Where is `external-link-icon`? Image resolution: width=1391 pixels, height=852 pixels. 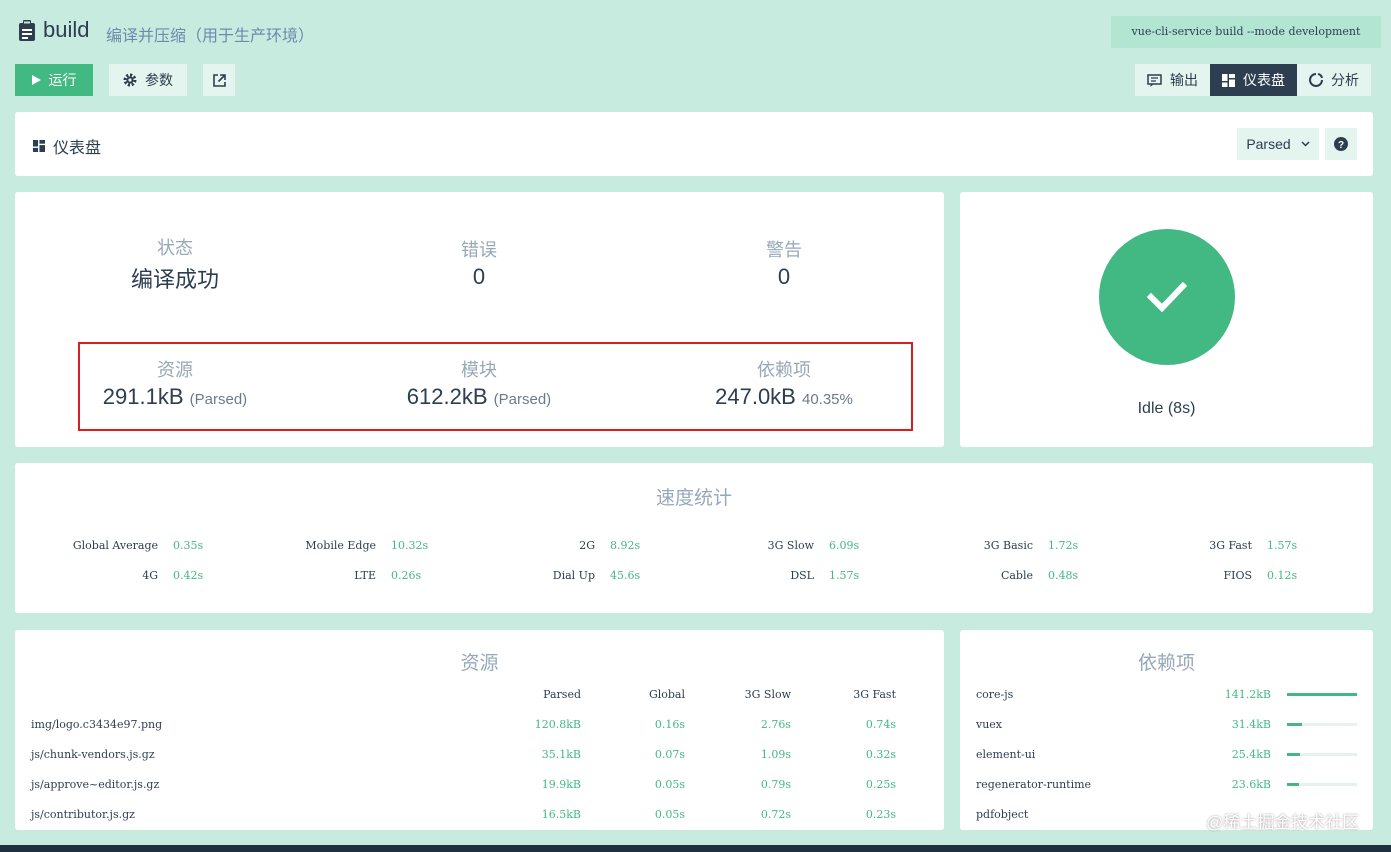
external-link-icon is located at coordinates (219, 80).